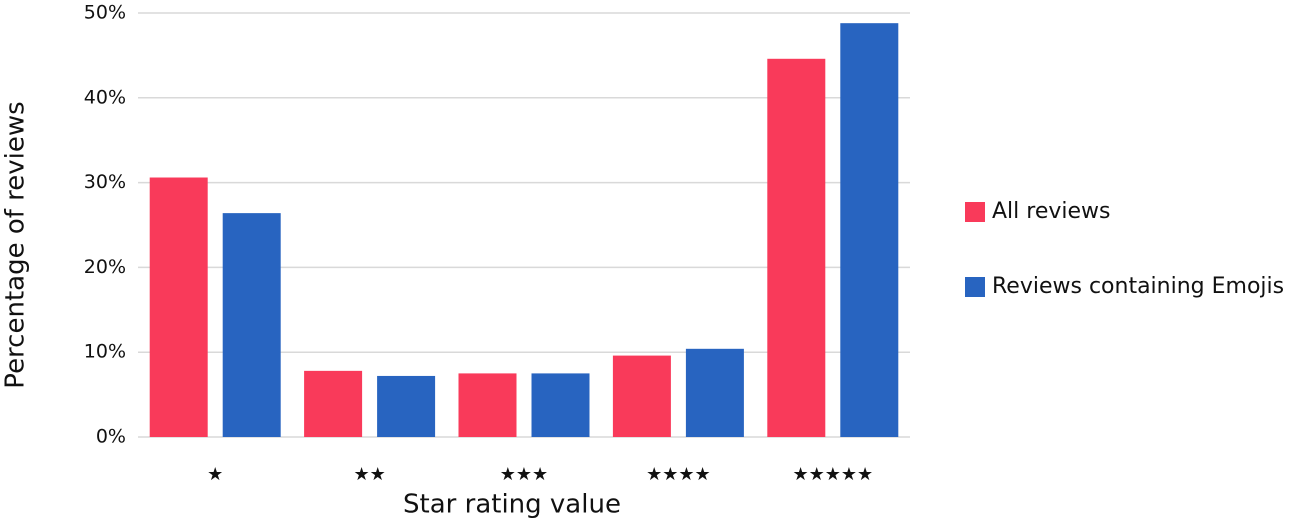  I want to click on y-tick-label: 10%, so click(105, 352).